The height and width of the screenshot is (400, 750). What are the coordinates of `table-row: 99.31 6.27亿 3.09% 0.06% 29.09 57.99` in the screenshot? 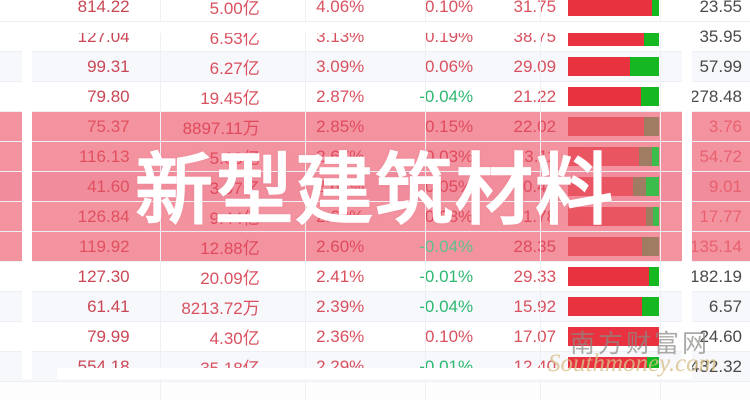 It's located at (375, 67).